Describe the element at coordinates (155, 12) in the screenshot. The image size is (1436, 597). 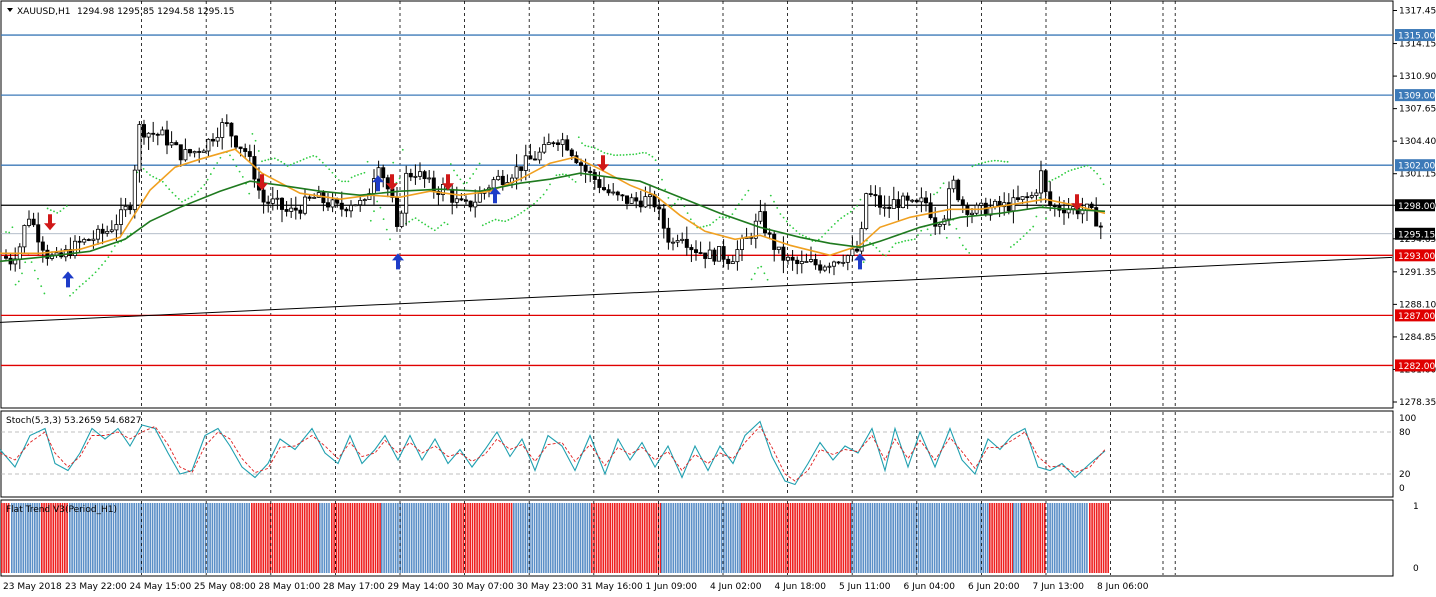
I see `ohlc-header: 1294.98 1295.85 1294.58 1295.15` at that location.